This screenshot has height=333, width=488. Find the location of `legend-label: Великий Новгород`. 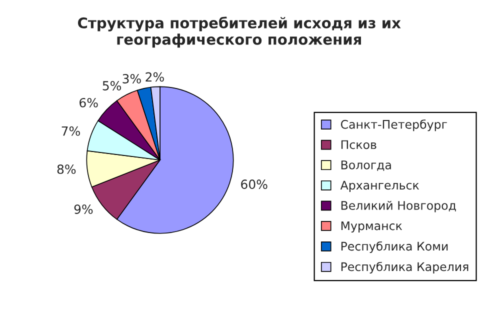

legend-label: Великий Новгород is located at coordinates (398, 206).